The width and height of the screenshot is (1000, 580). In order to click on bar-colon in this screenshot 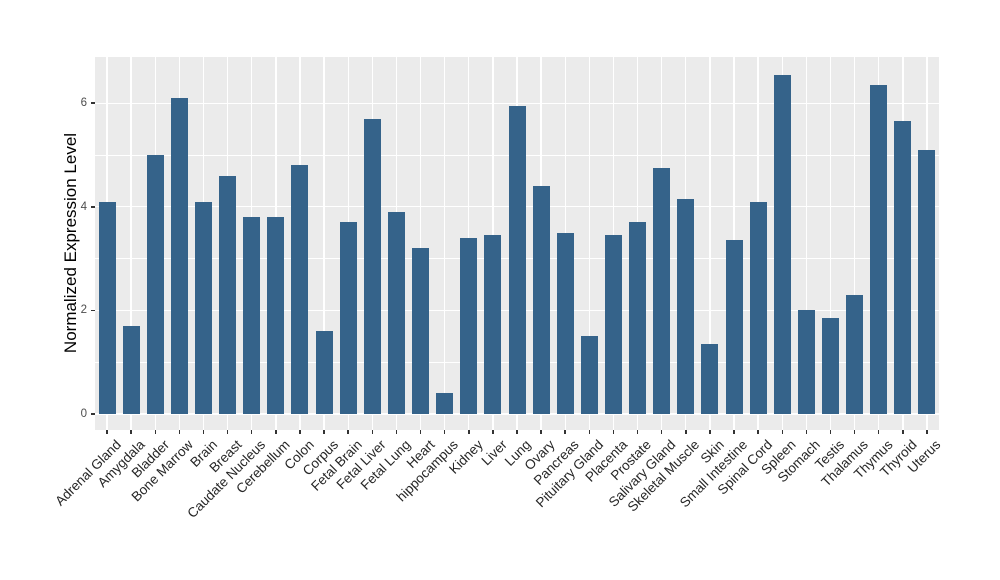, I will do `click(300, 289)`.